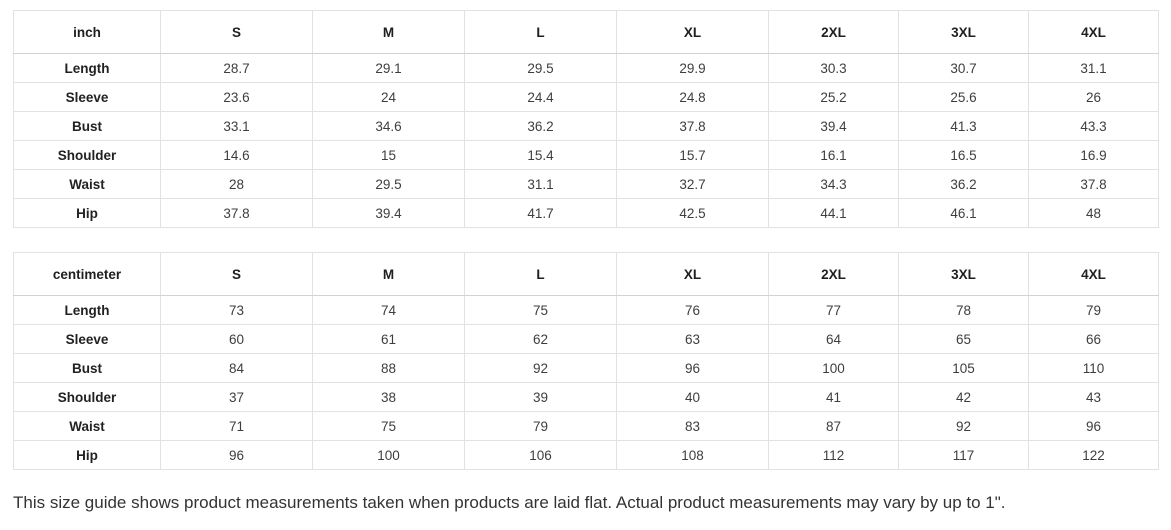  I want to click on table-row: Length 28.7 29.1 29.5 29.9 30.3 30.7 31.1, so click(586, 68).